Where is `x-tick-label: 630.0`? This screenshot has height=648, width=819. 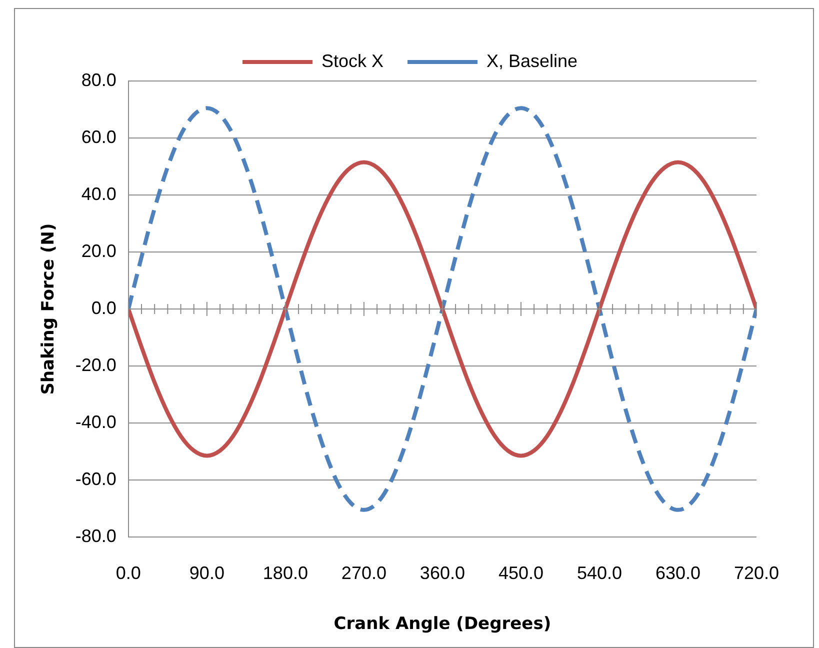
x-tick-label: 630.0 is located at coordinates (677, 572).